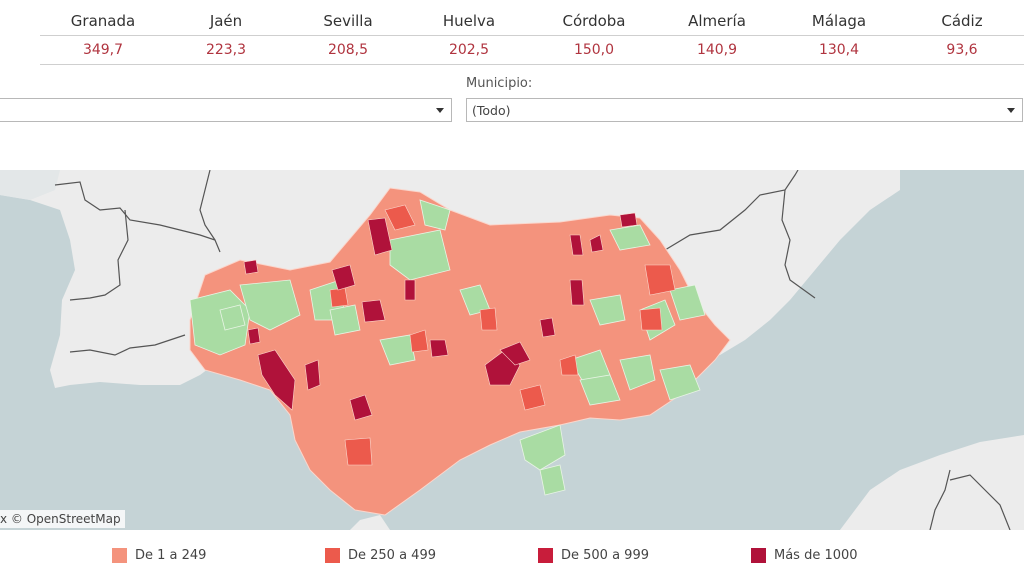 Image resolution: width=1024 pixels, height=576 pixels. I want to click on province-name: Málaga, so click(839, 21).